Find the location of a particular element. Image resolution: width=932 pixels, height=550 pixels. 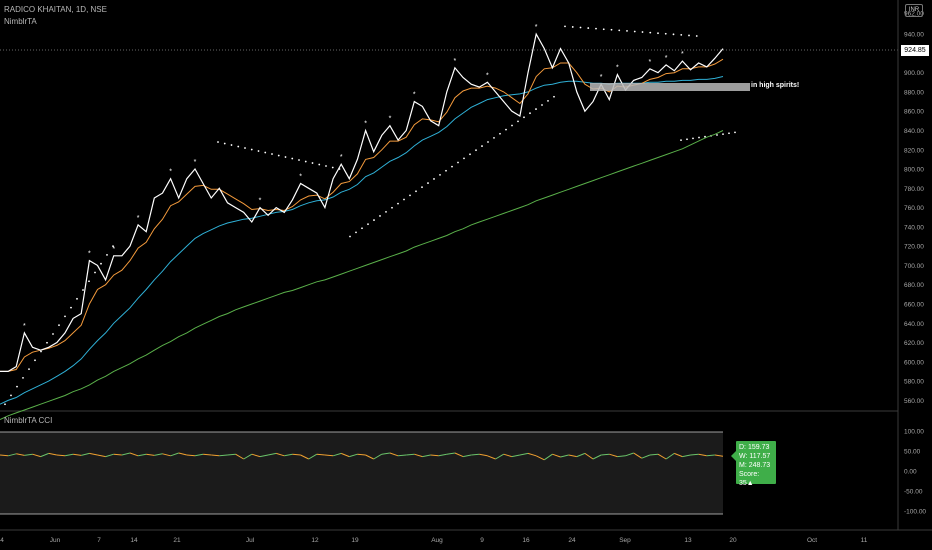

price-tick-label: 560.00 is located at coordinates (914, 401).